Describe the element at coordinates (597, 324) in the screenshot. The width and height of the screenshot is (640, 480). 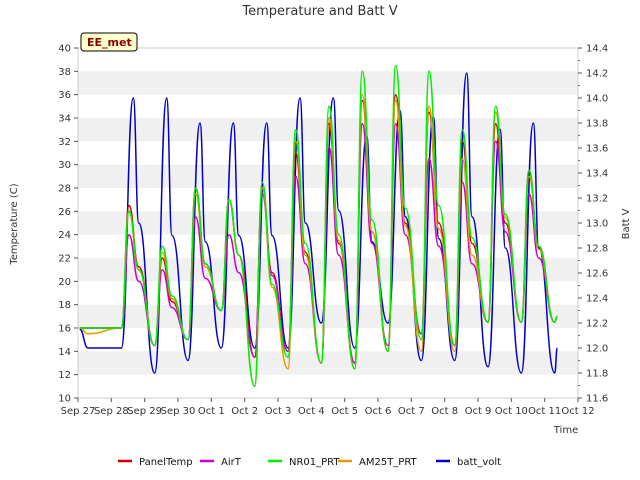
I see `y2-tick-label: 12.2` at that location.